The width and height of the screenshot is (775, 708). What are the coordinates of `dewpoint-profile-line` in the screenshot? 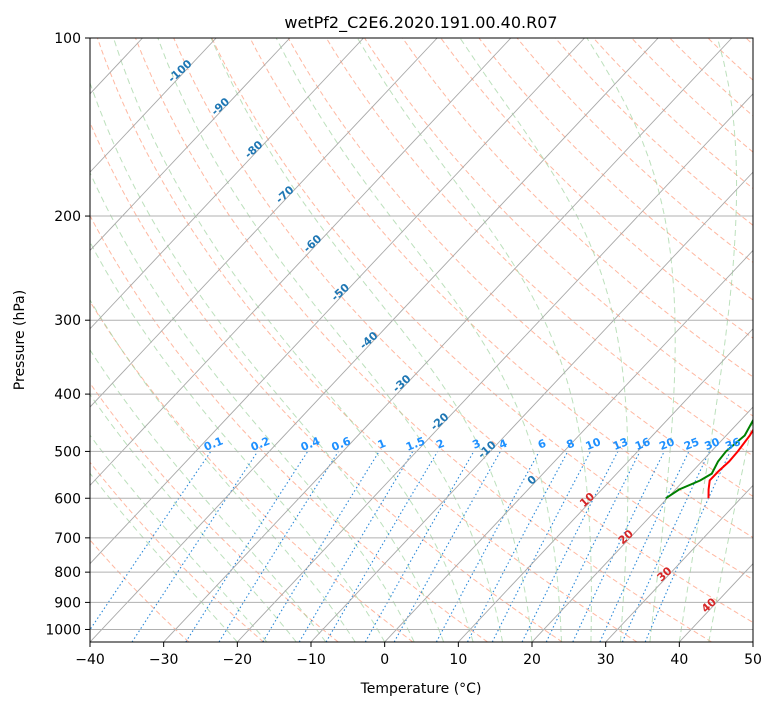 It's located at (709, 459).